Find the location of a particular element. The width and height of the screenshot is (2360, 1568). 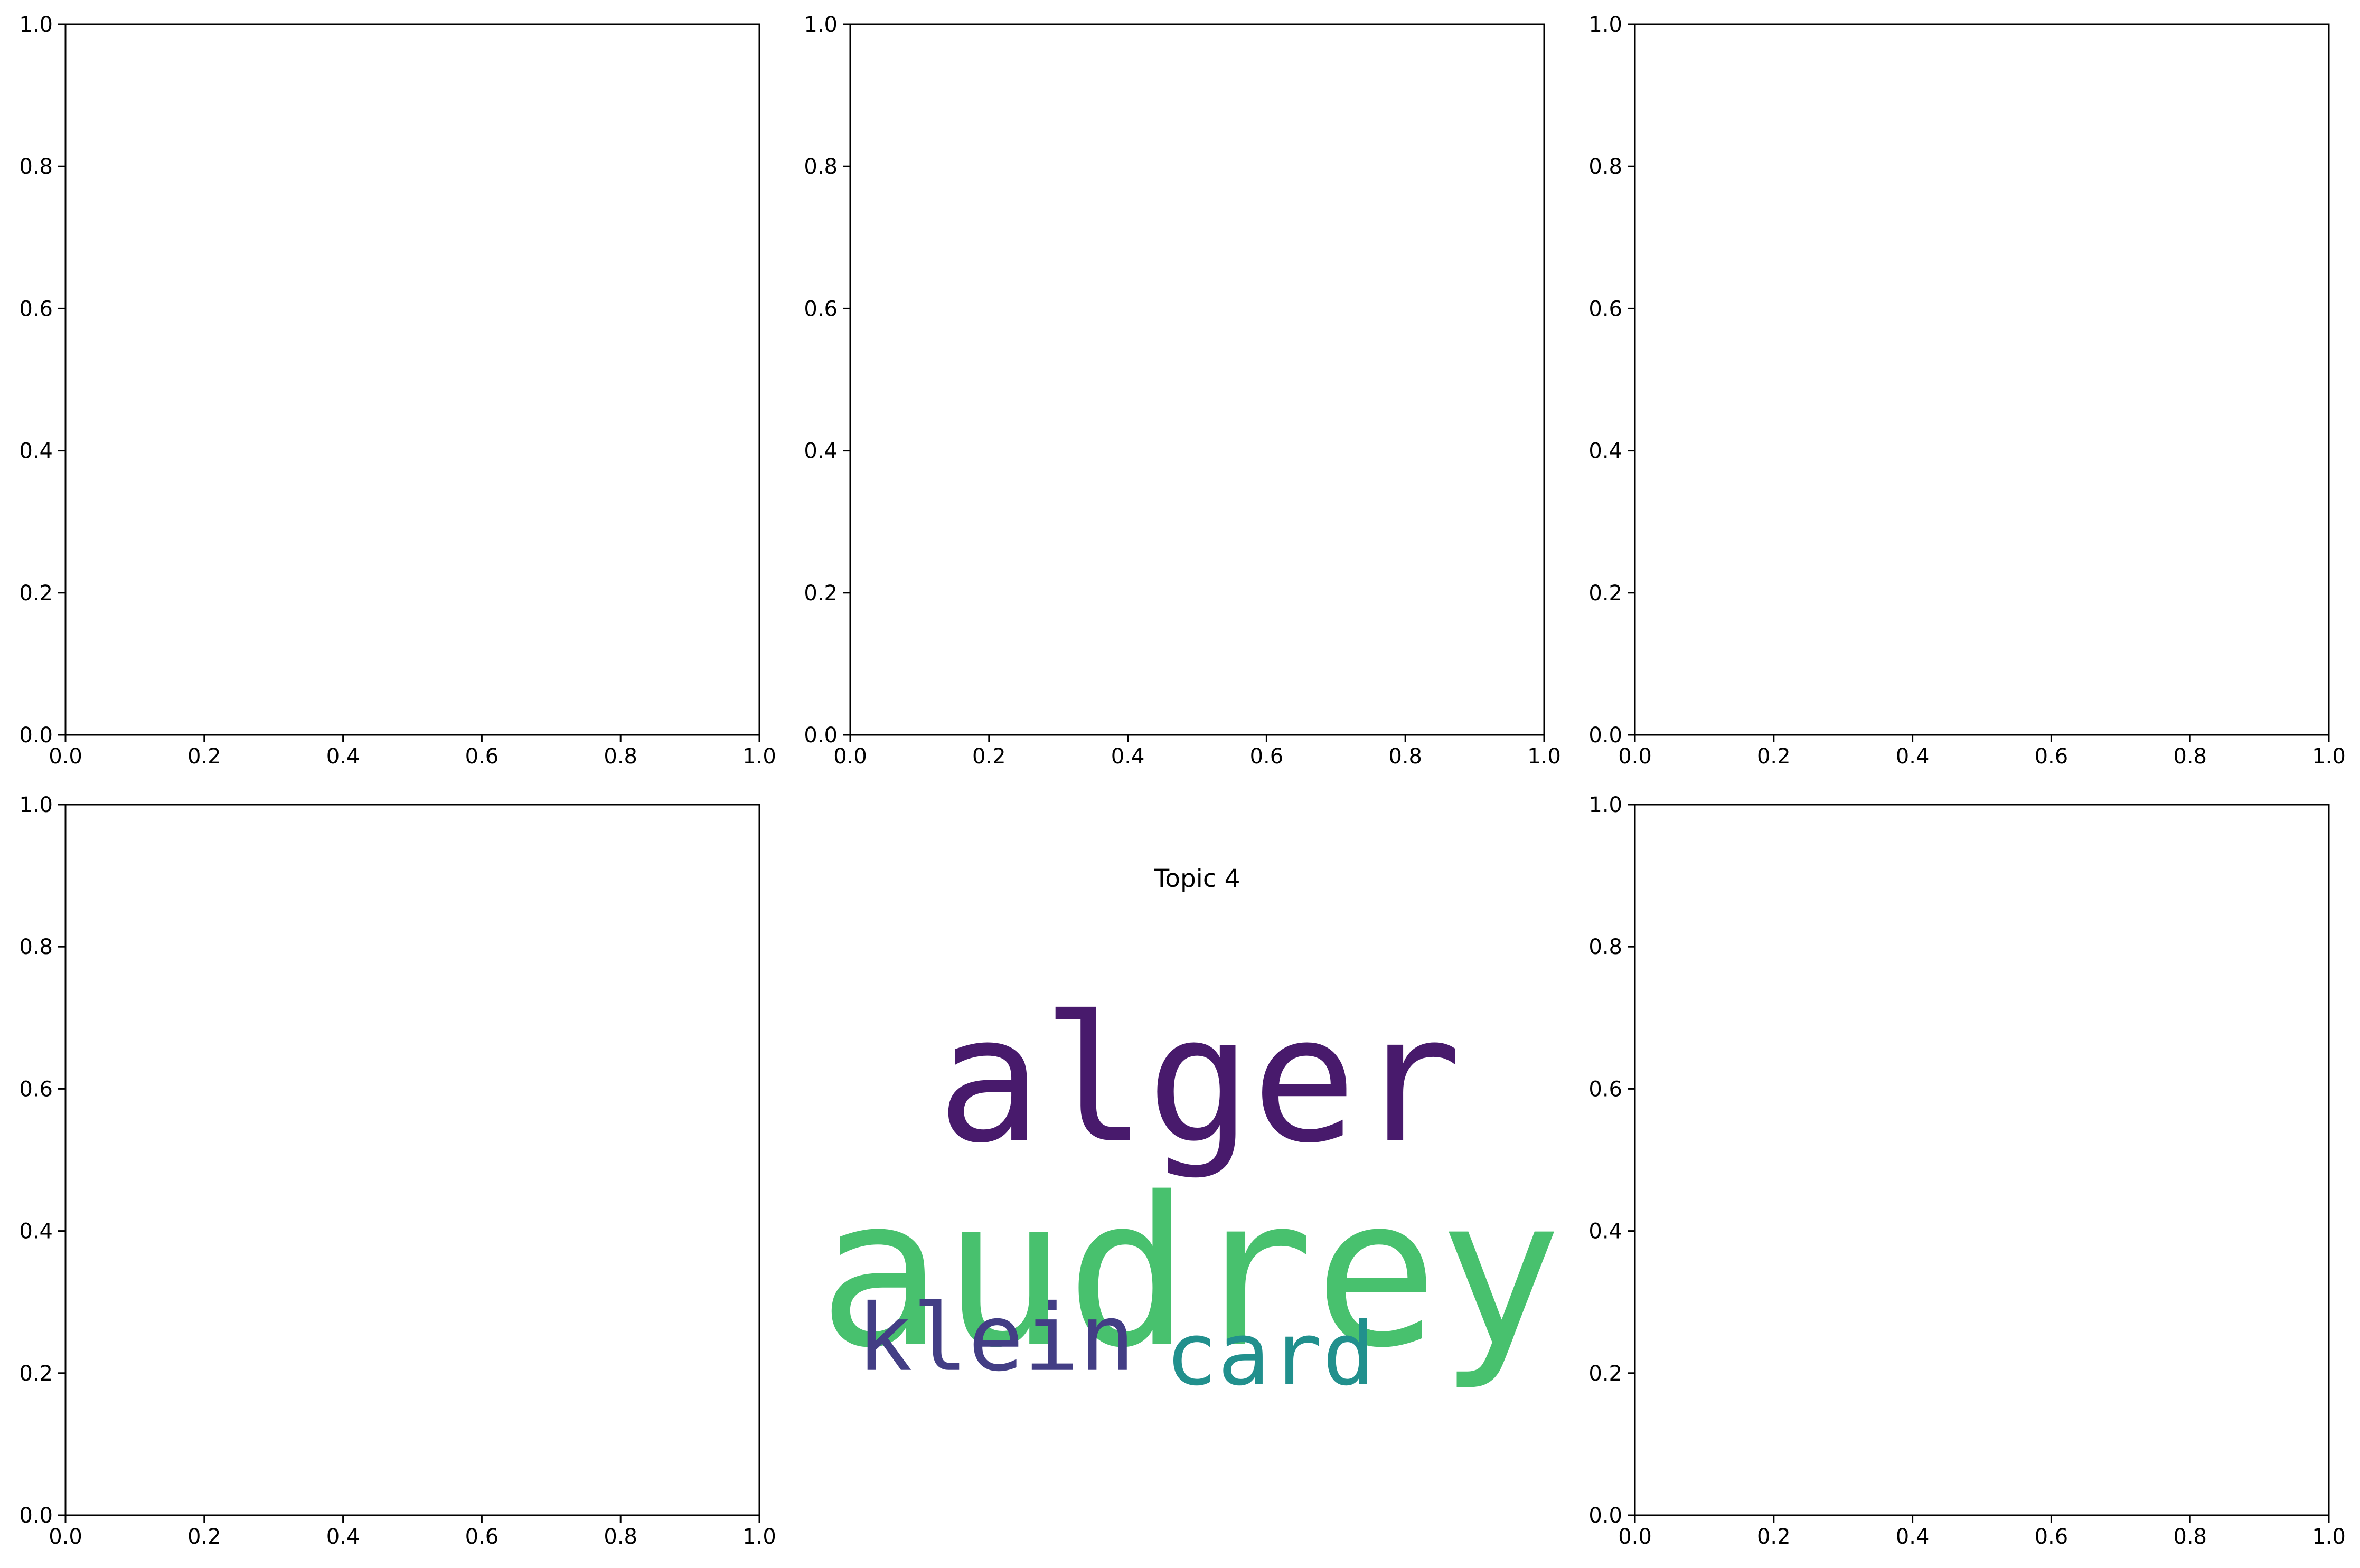

wordcloud-word-audrey: audrey is located at coordinates (1190, 1273).